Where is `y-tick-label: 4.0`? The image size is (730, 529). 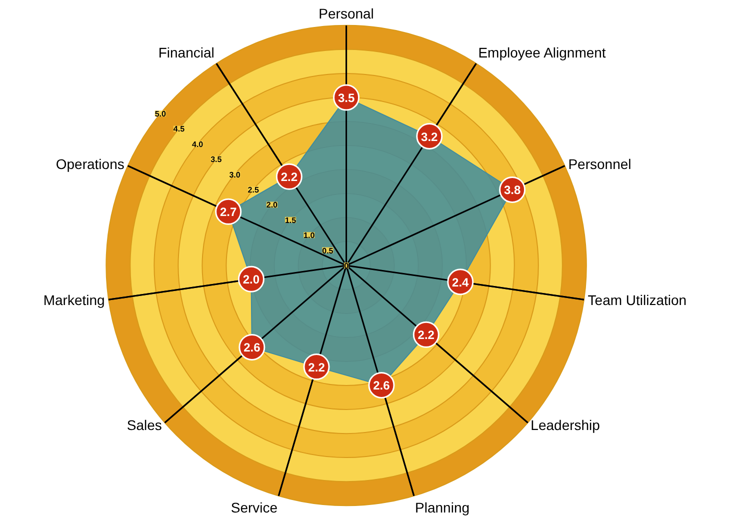 y-tick-label: 4.0 is located at coordinates (198, 144).